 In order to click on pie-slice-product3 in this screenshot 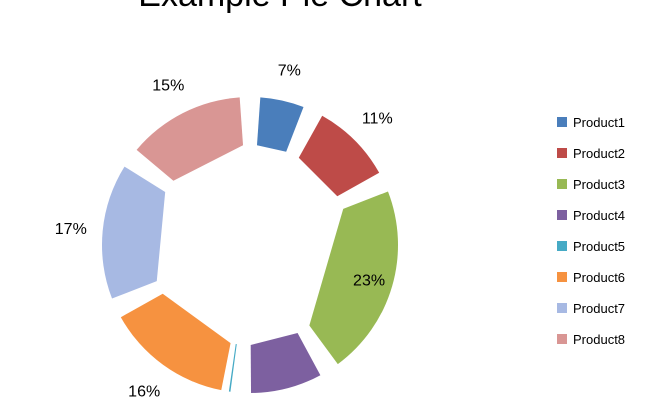, I will do `click(353, 278)`.